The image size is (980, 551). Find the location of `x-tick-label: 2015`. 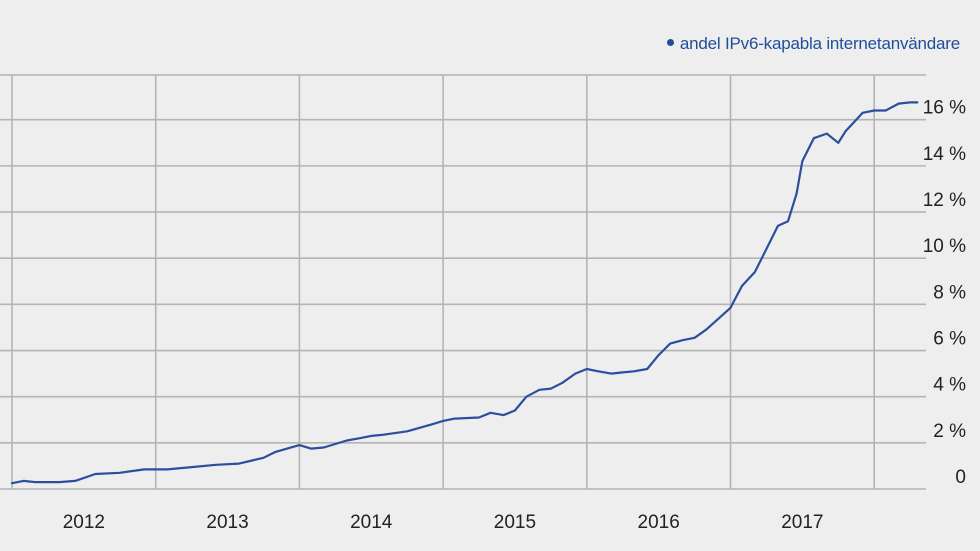

x-tick-label: 2015 is located at coordinates (515, 522).